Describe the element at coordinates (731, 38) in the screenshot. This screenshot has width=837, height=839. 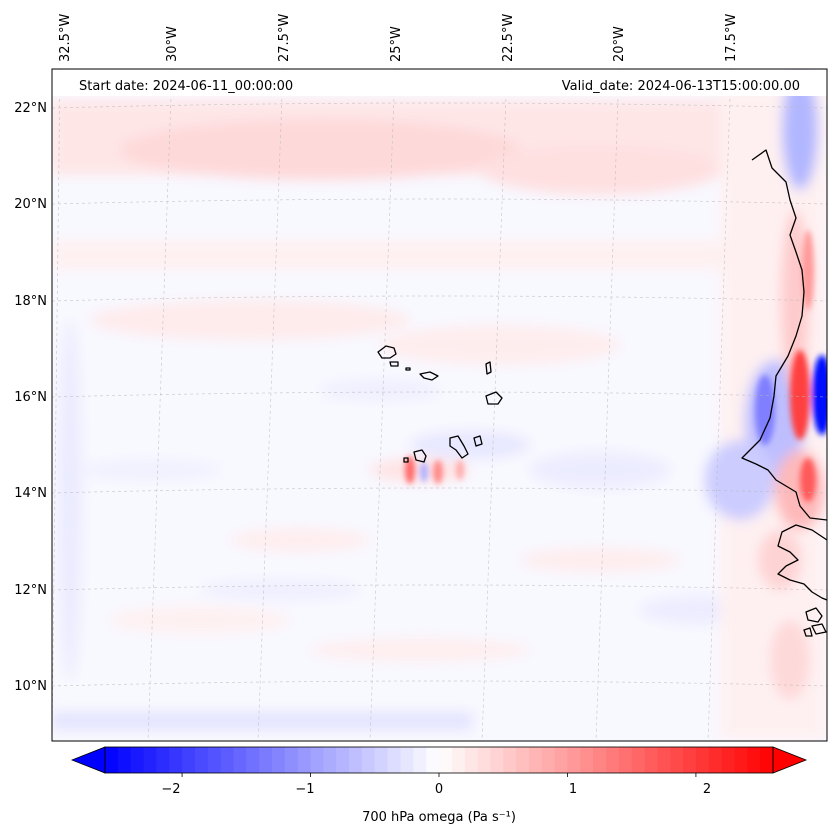
I see `lon-label-17.5w: 17.5°W` at that location.